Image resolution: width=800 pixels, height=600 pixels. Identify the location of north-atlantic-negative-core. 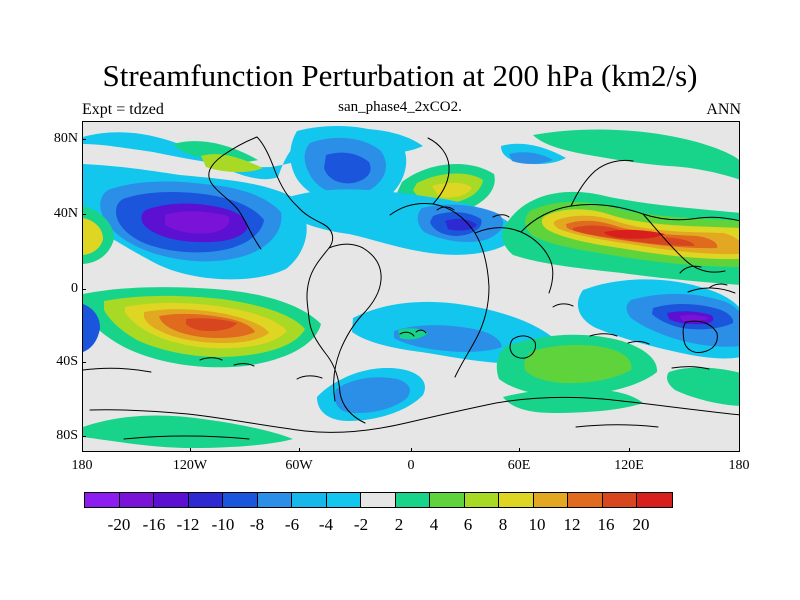
(347, 168).